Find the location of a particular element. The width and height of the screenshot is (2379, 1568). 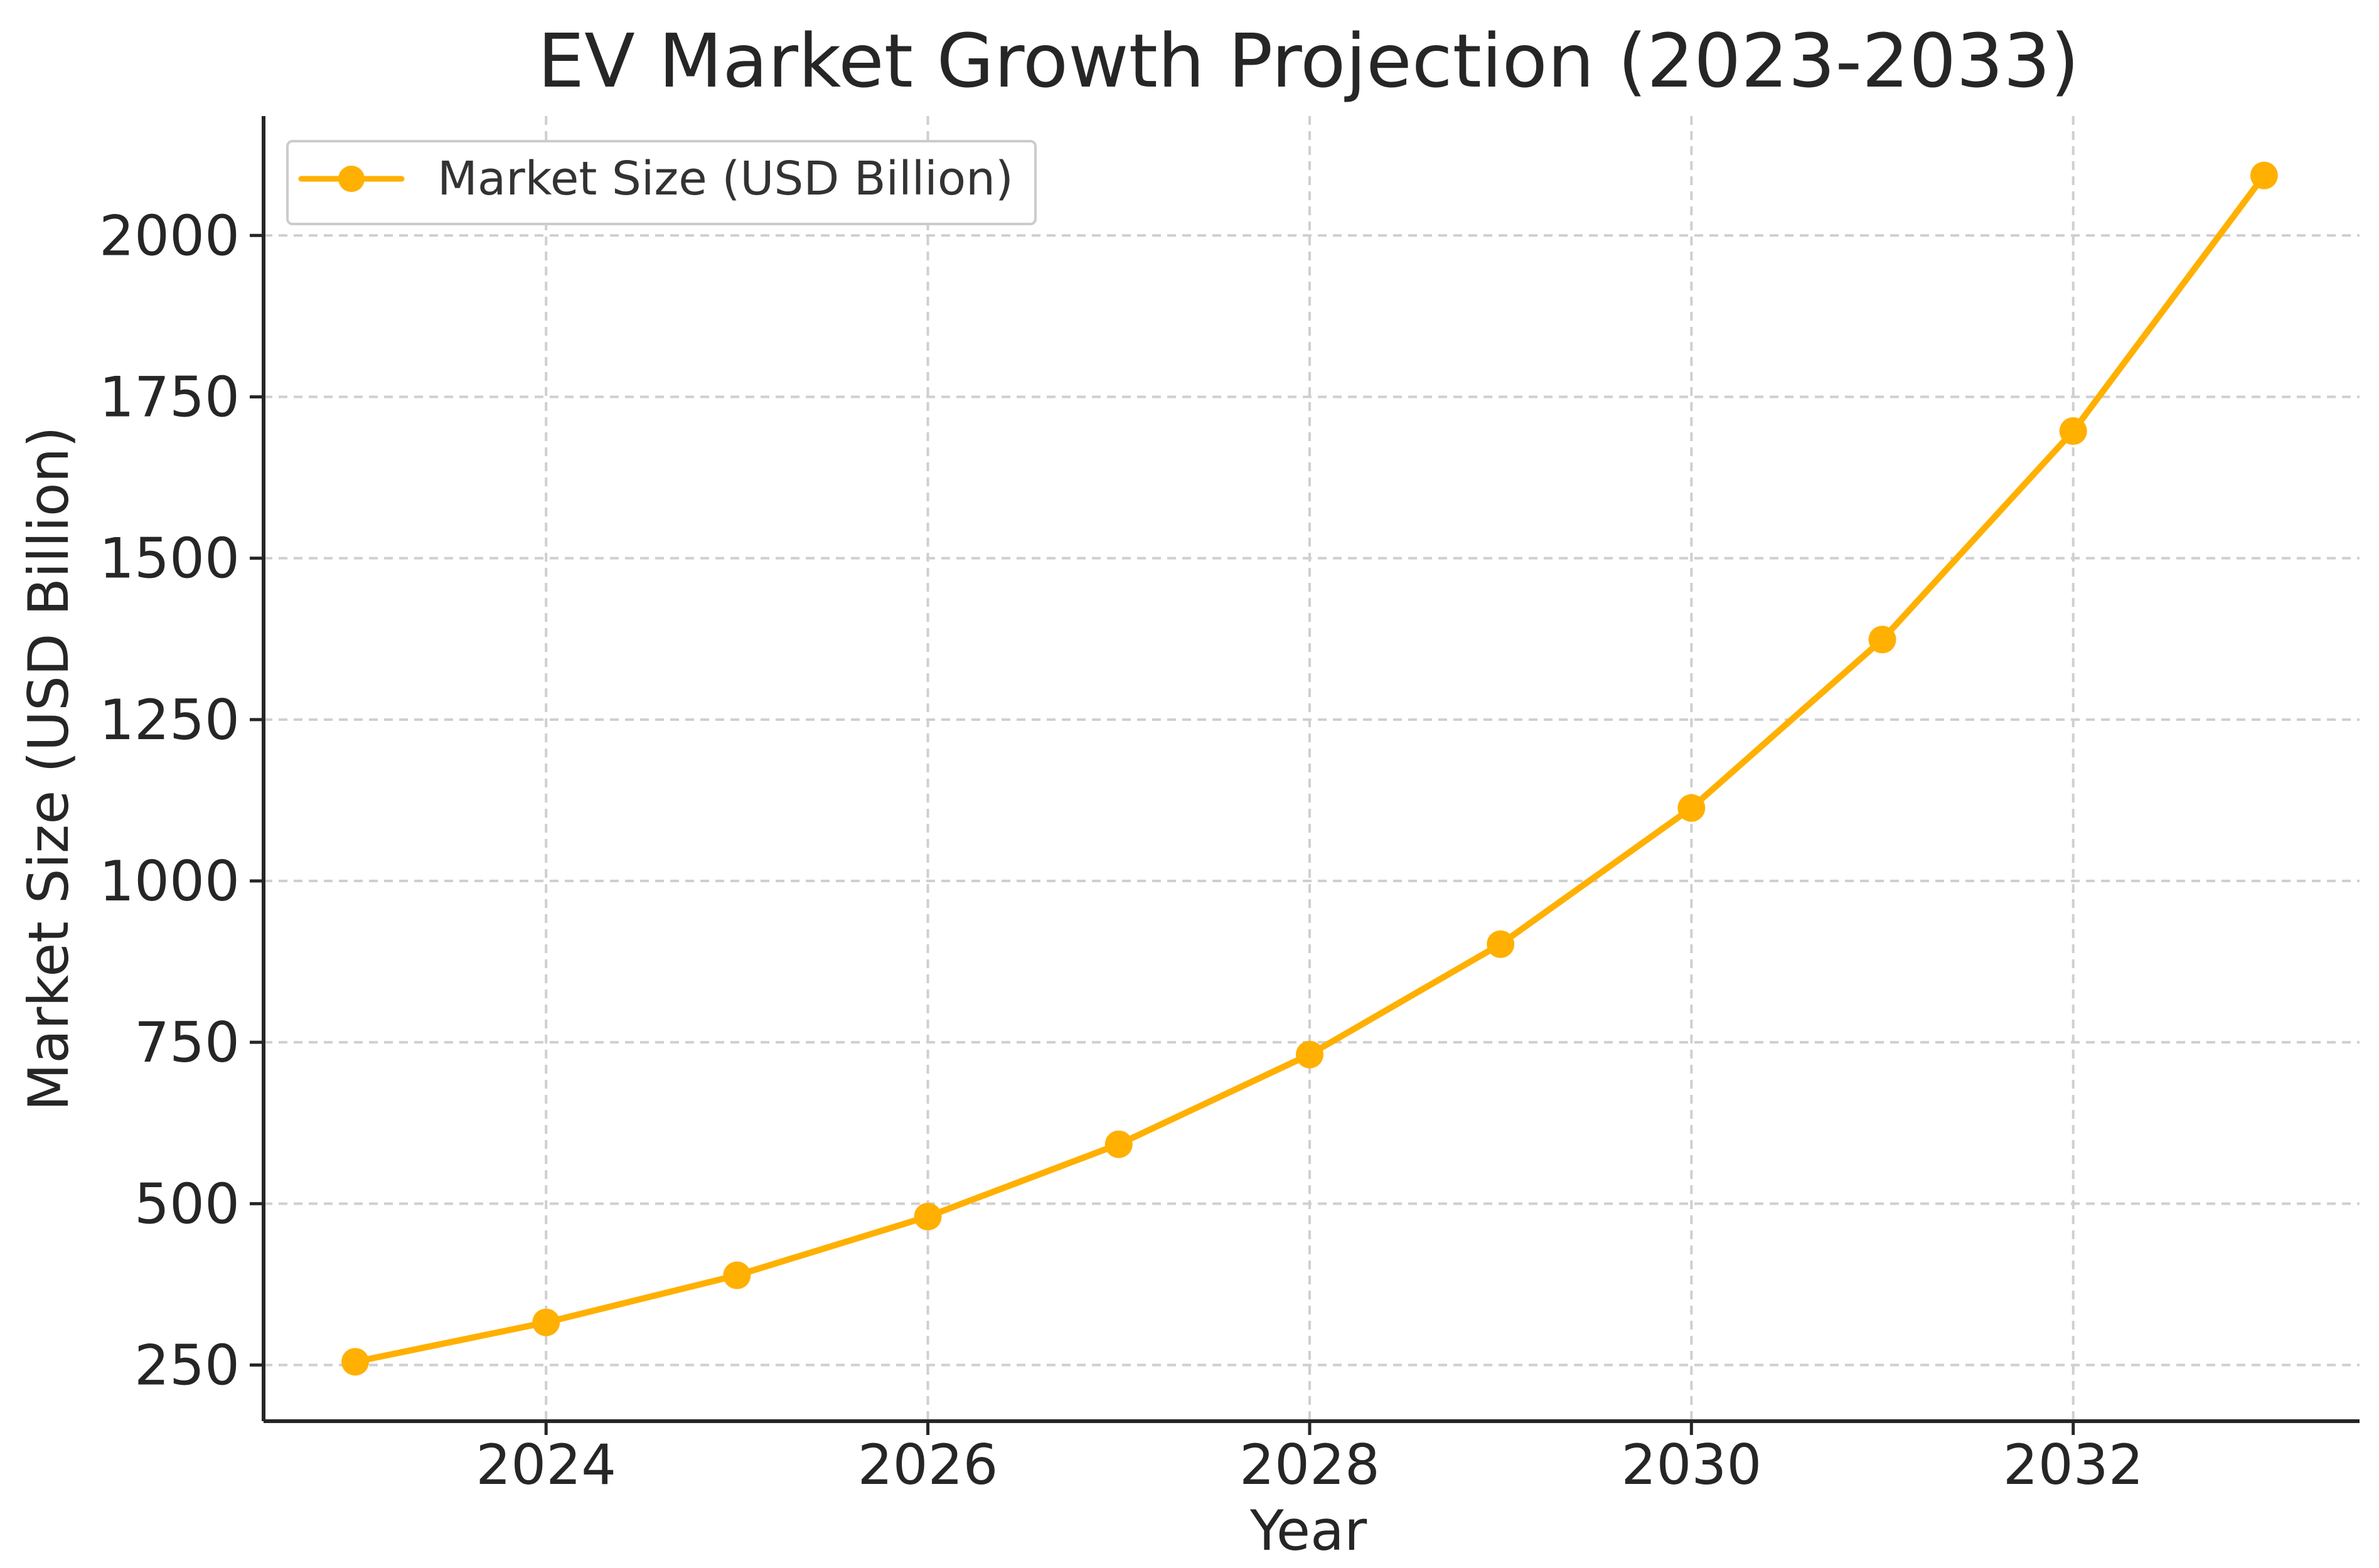

y-tick-label: 500 is located at coordinates (187, 1203).